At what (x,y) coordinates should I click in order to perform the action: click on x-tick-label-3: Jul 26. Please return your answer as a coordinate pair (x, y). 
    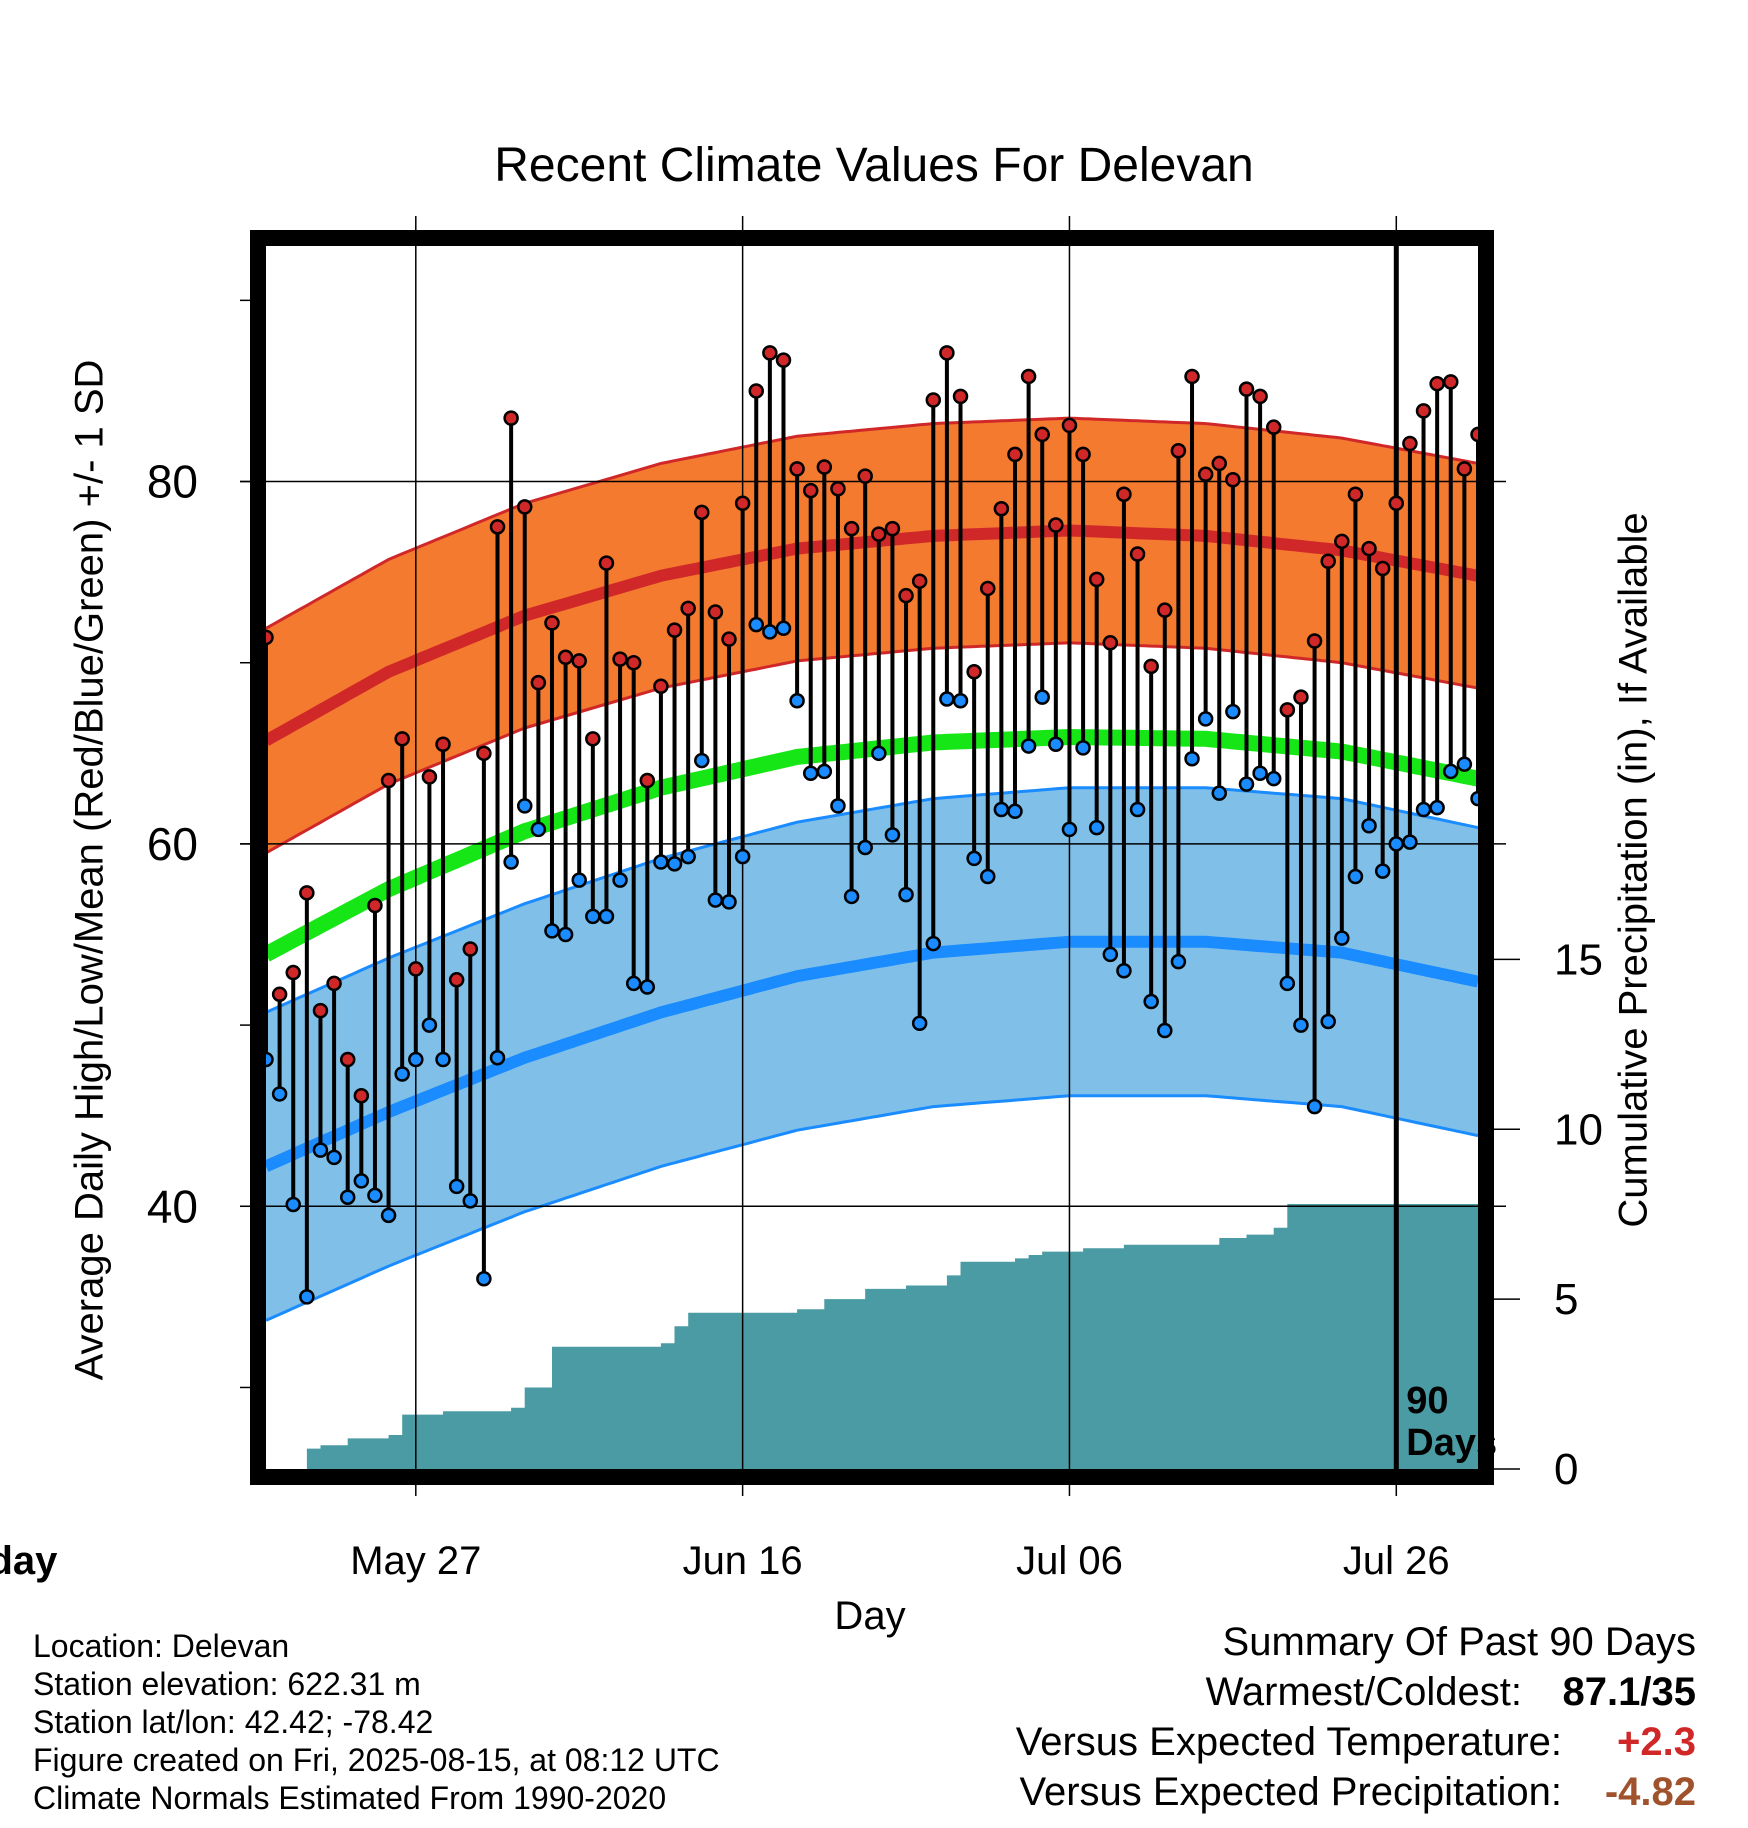
    Looking at the image, I should click on (1396, 1561).